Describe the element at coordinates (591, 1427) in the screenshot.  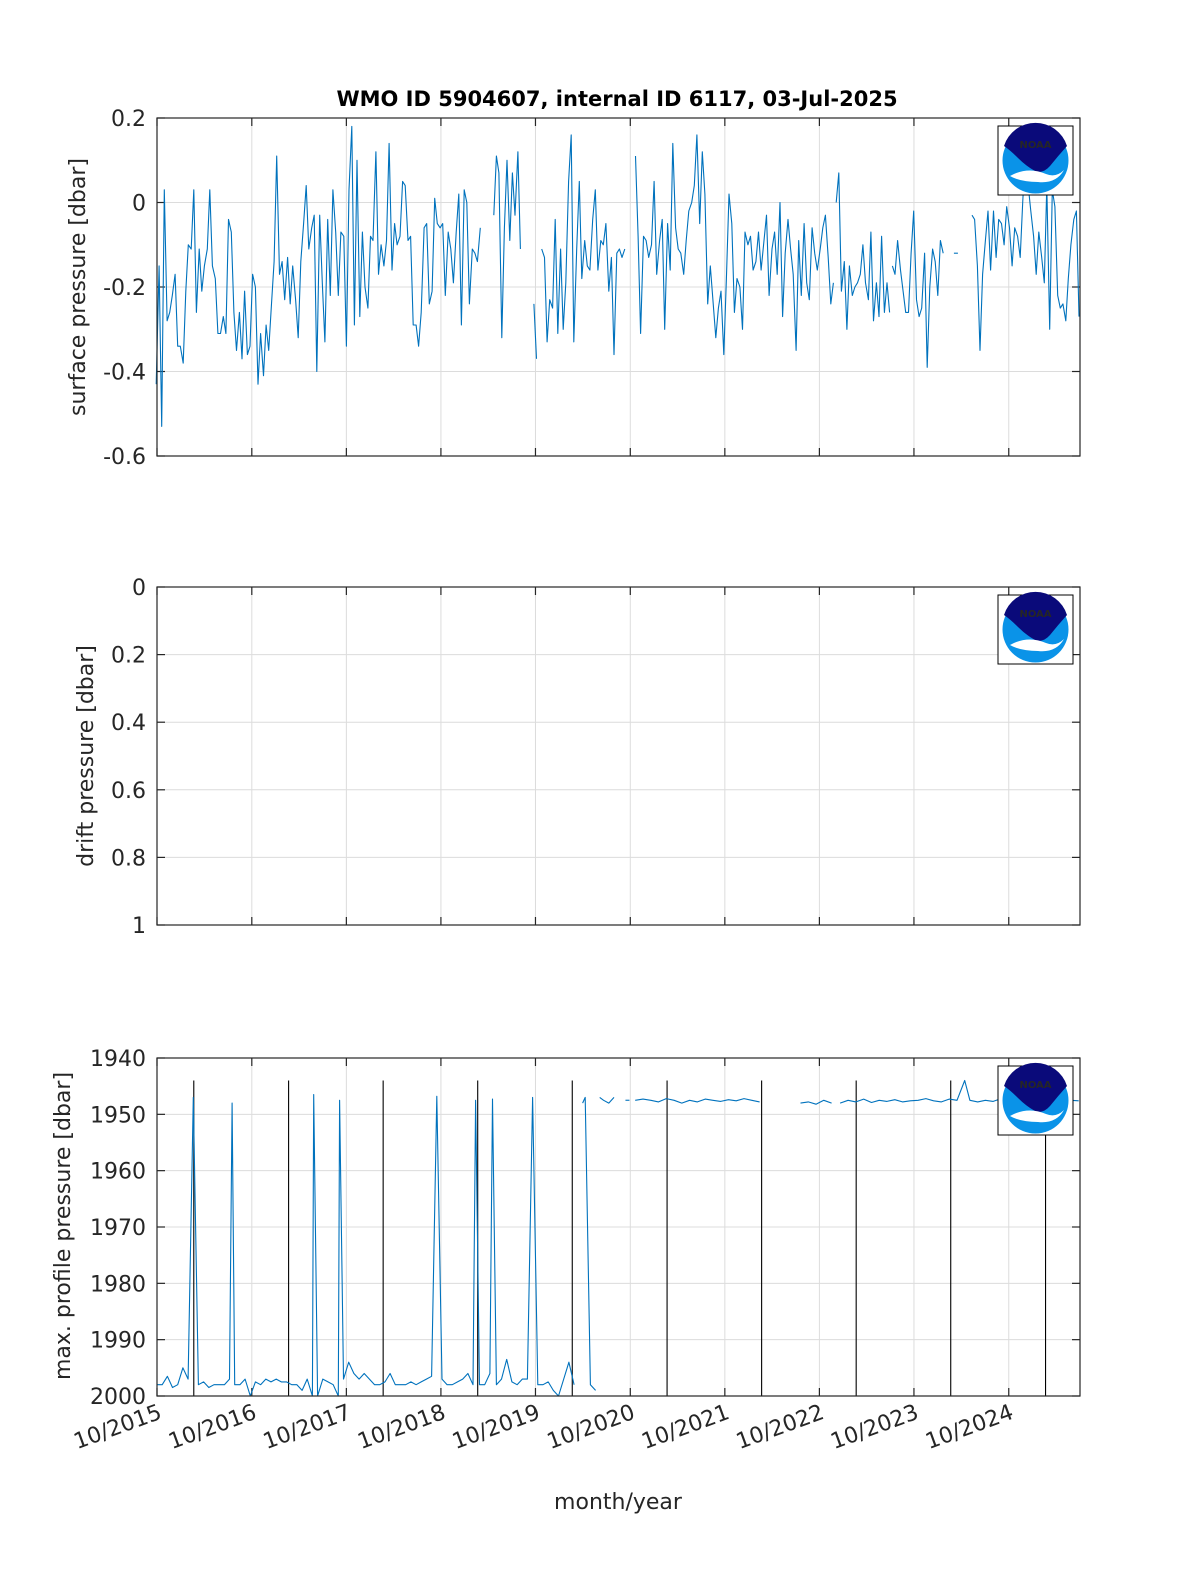
I see `x-tick-label: 10/2020` at that location.